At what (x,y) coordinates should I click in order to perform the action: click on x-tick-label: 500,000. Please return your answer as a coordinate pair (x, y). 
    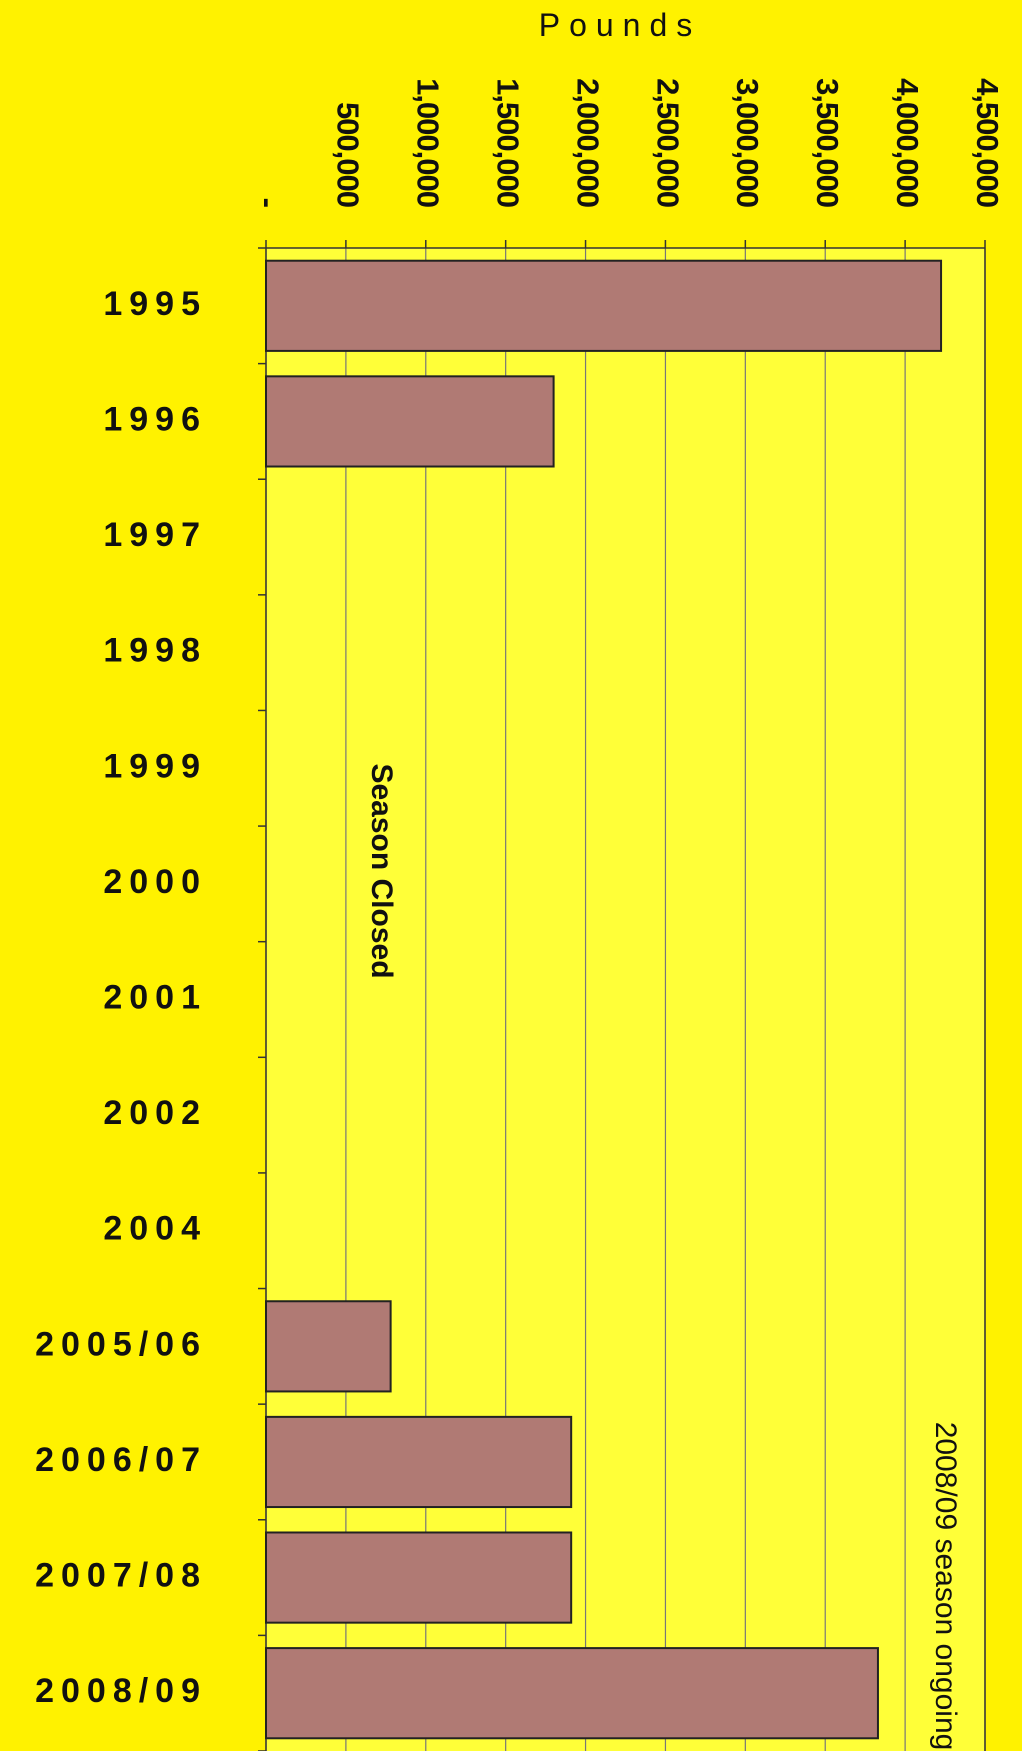
    Looking at the image, I should click on (348, 154).